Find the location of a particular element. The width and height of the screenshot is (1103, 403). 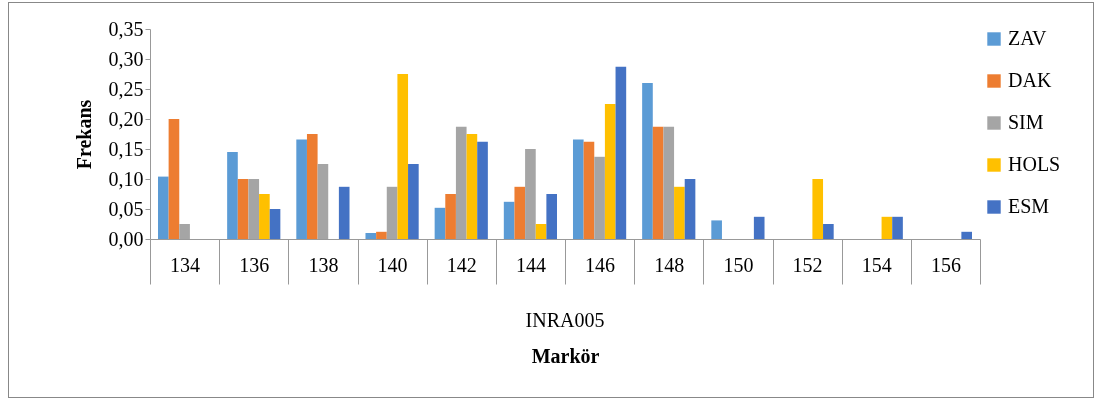

y-tick-label: 0,25 is located at coordinates (126, 88).